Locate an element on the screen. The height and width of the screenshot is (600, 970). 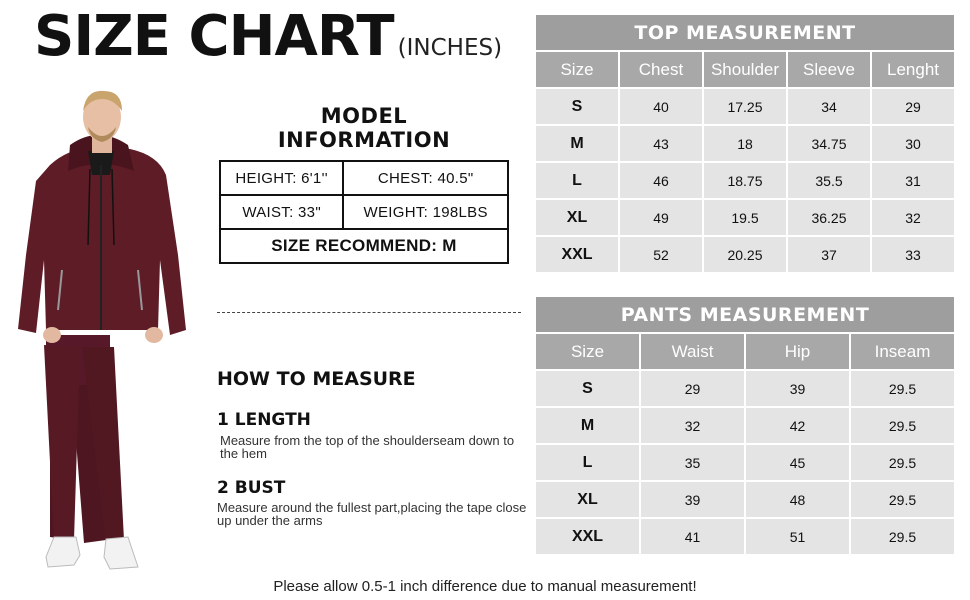
column-header: Inseam is located at coordinates (902, 351).